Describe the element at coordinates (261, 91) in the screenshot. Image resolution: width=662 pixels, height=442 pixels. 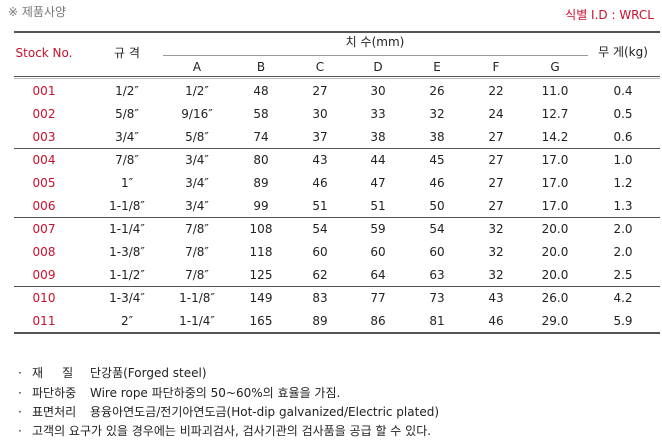
I see `cell: 48` at that location.